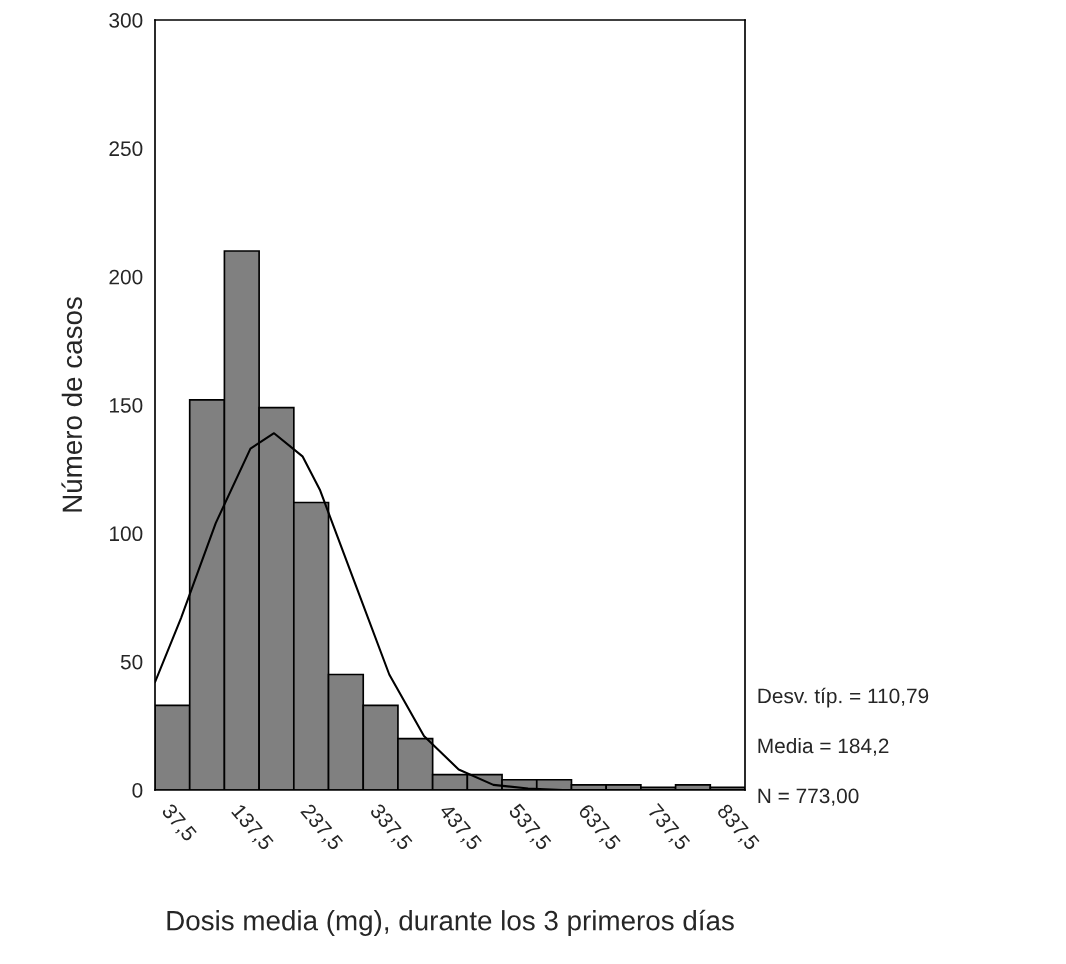 This screenshot has height=964, width=1066. Describe the element at coordinates (137, 790) in the screenshot. I see `y-tick-label: 0` at that location.